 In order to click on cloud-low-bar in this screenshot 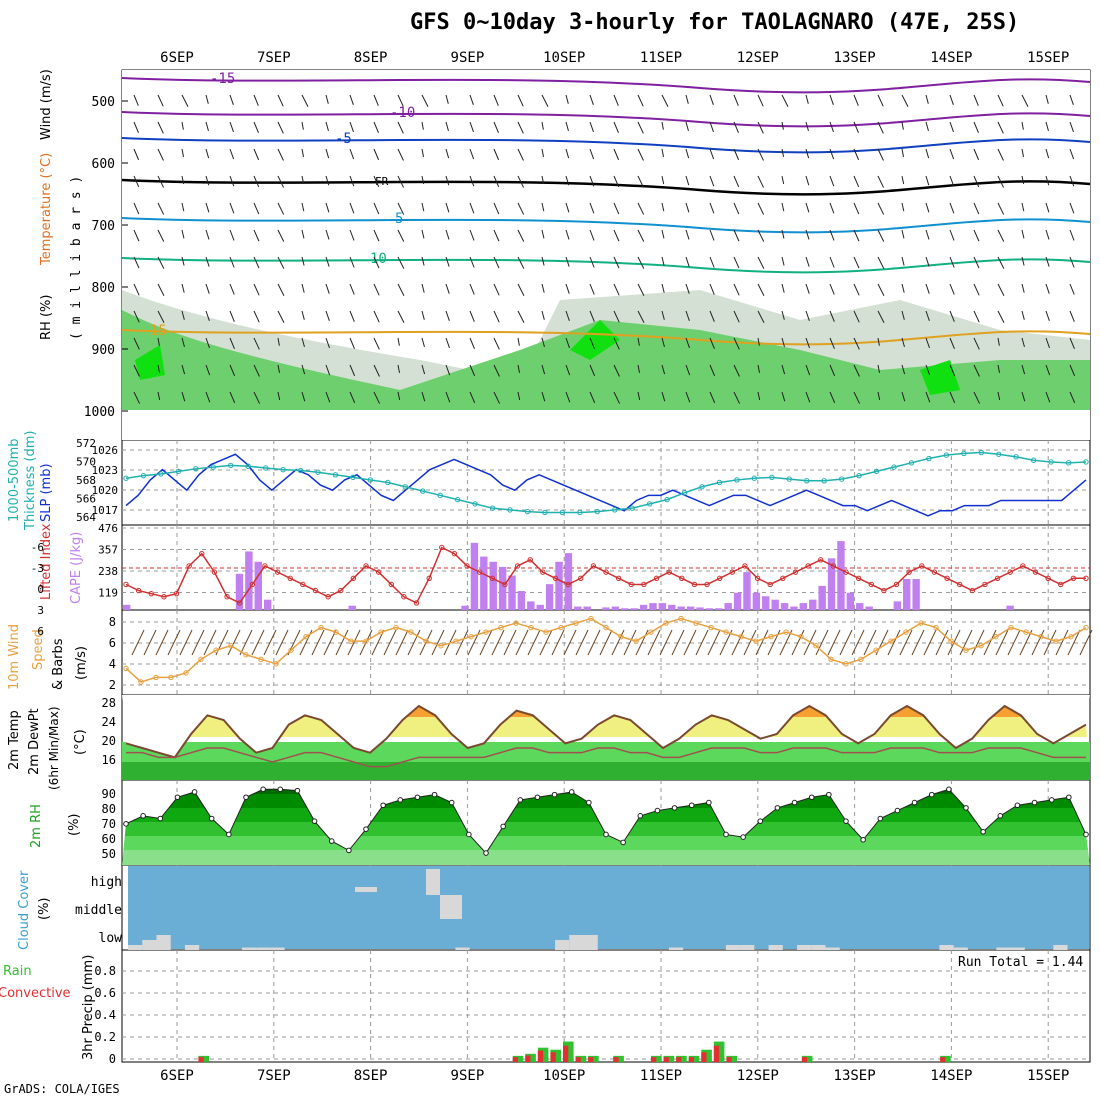, I will do `click(590, 942)`.